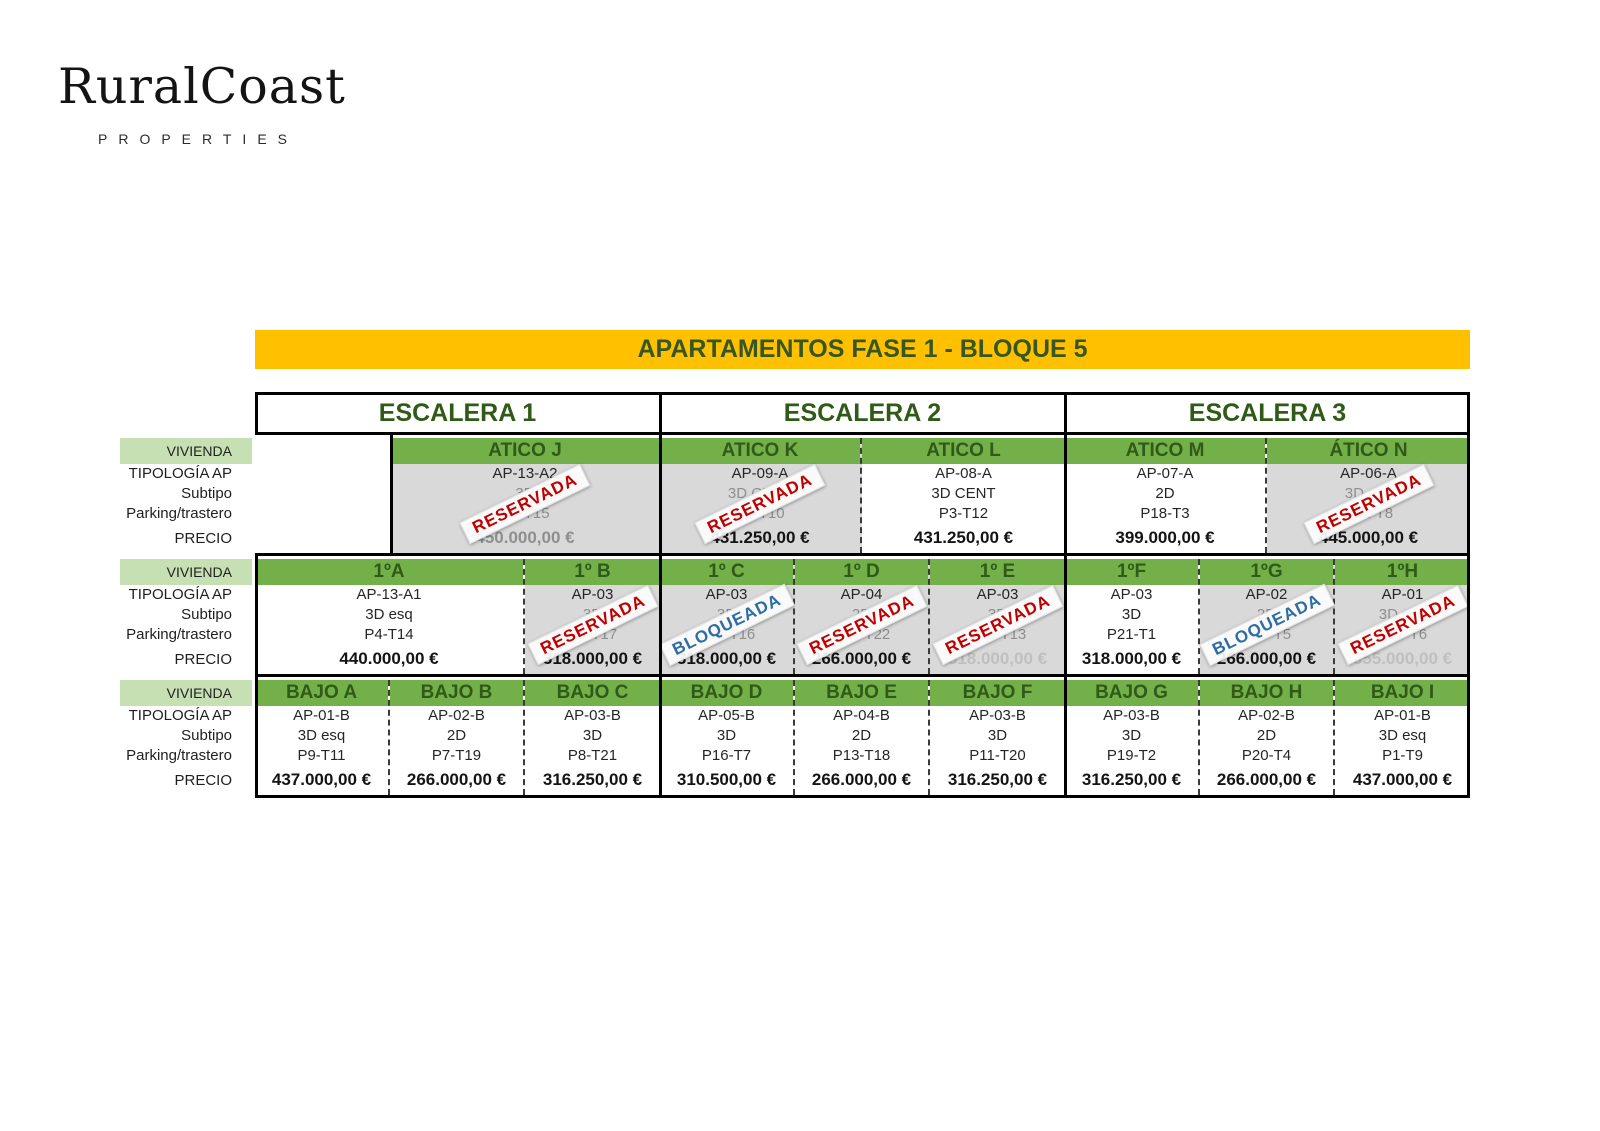  What do you see at coordinates (760, 537) in the screenshot?
I see `unit-price: 431.250,00 €` at bounding box center [760, 537].